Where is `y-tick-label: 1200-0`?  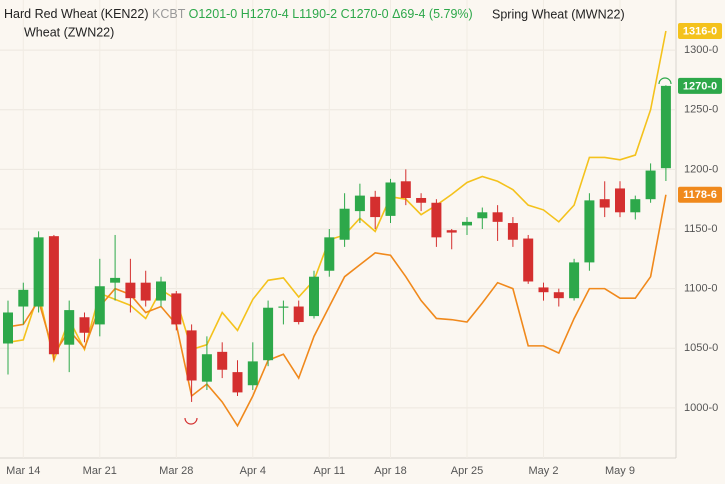 y-tick-label: 1200-0 is located at coordinates (701, 169).